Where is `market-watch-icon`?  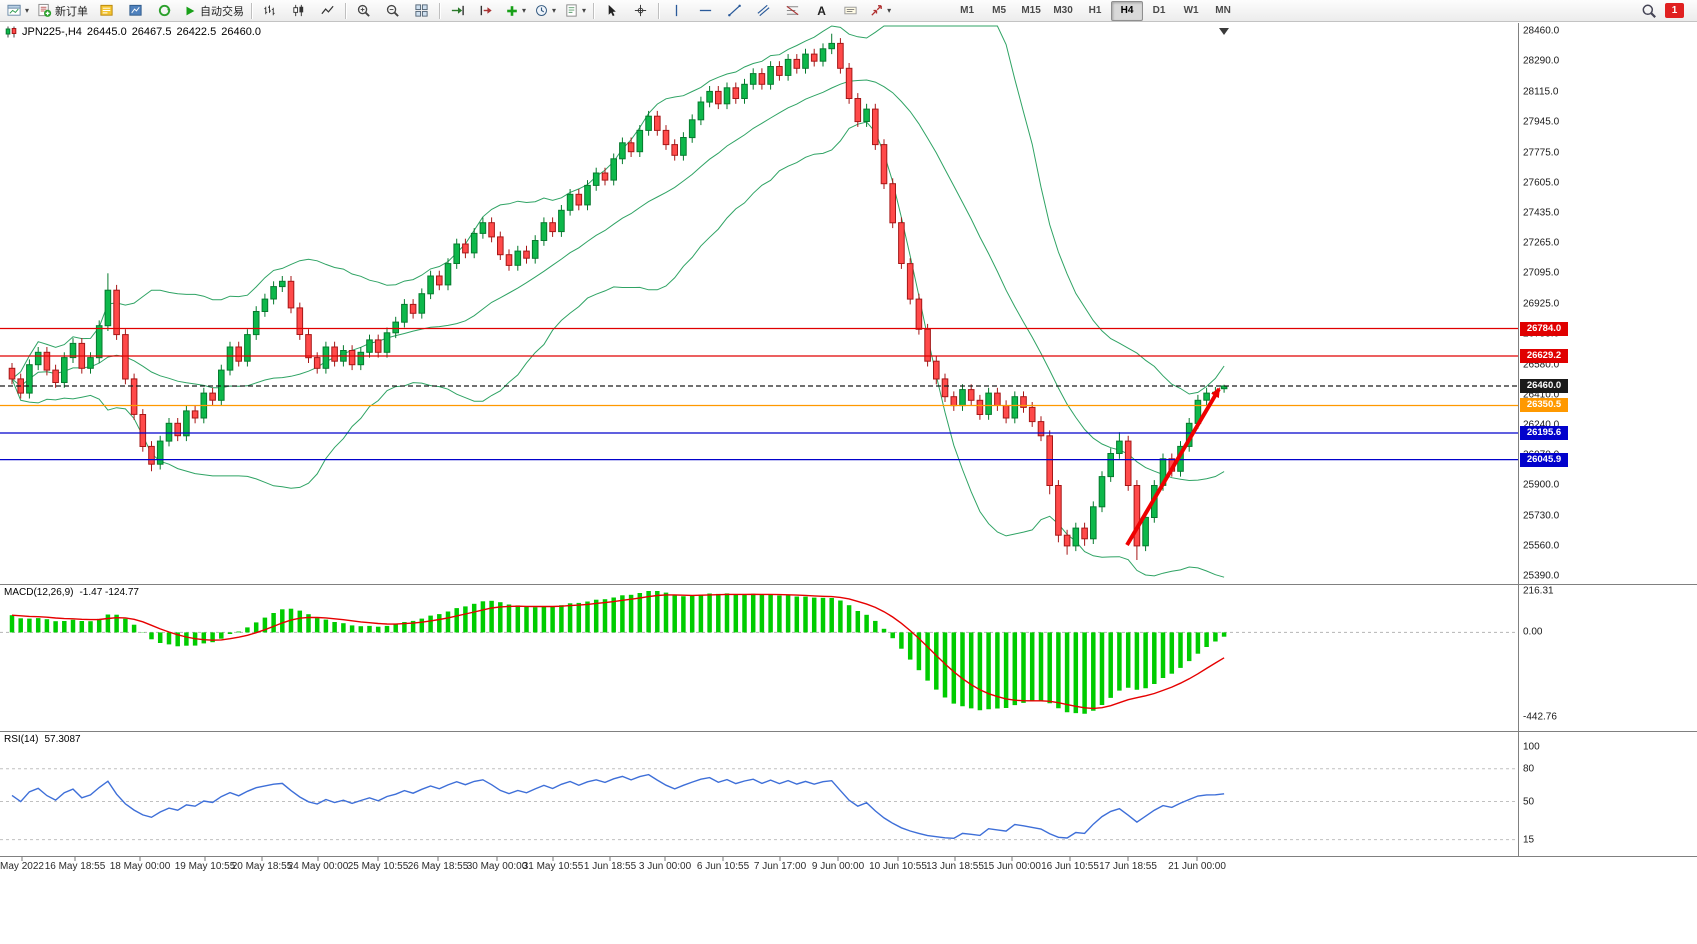 market-watch-icon is located at coordinates (135, 10).